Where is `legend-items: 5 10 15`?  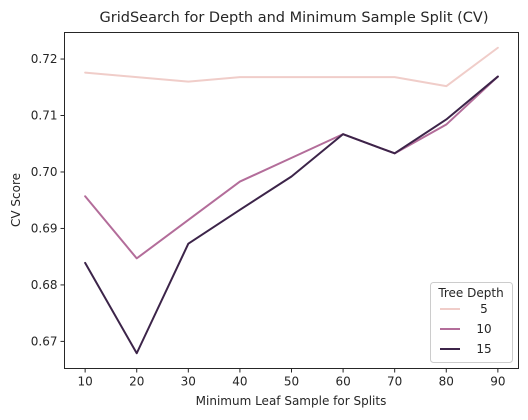
legend-items: 5 10 15 is located at coordinates (466, 329).